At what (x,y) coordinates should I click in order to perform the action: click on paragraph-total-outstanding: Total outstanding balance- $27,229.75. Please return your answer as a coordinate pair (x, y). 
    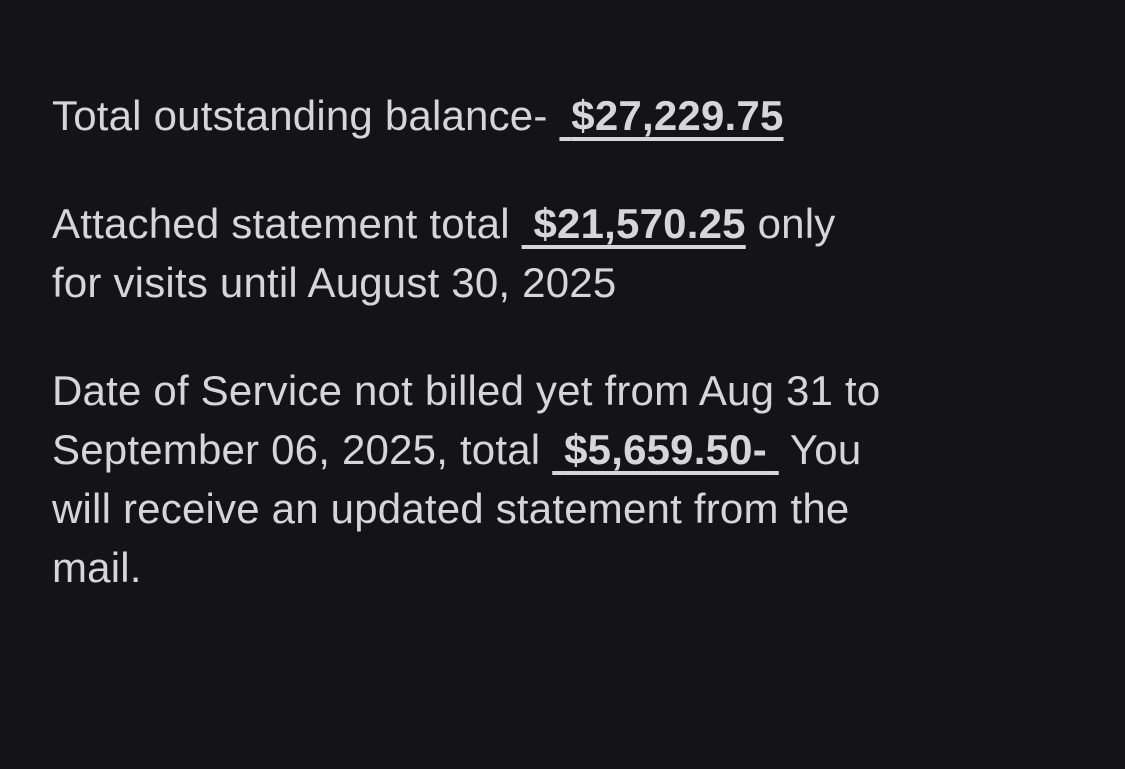
    Looking at the image, I should click on (563, 115).